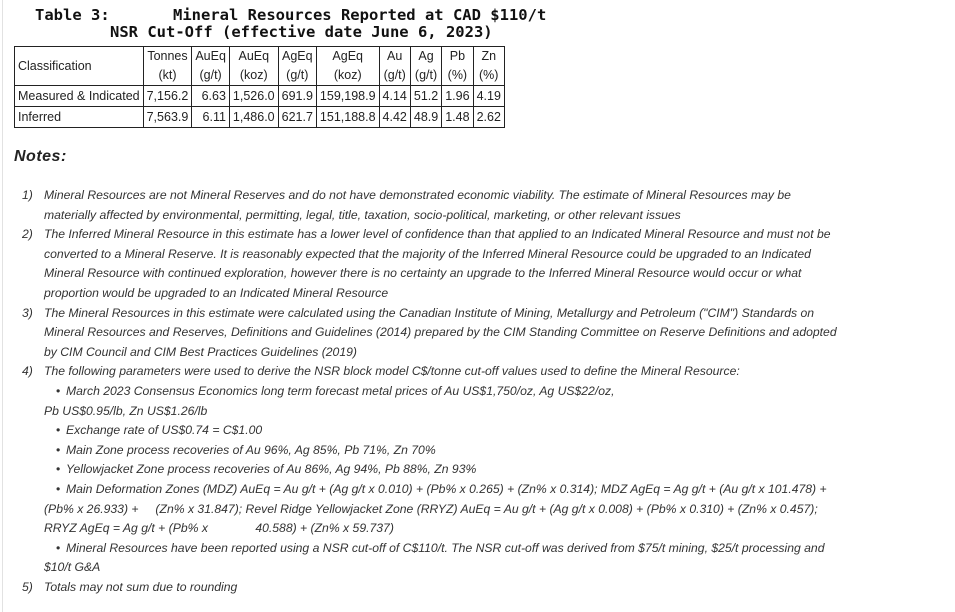 Image resolution: width=955 pixels, height=612 pixels. I want to click on notes-heading: Notes:, so click(40, 156).